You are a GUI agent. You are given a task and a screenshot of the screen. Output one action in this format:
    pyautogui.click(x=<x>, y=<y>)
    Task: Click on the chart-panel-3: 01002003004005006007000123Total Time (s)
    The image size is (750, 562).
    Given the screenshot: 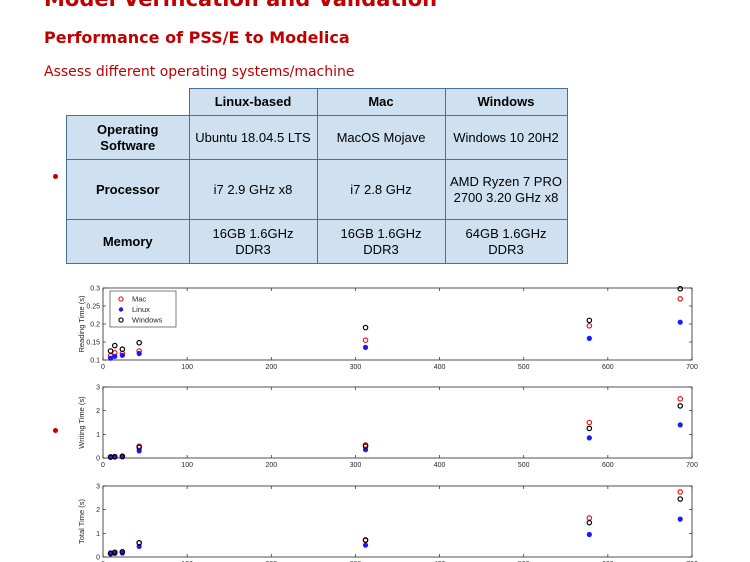 What is the action you would take?
    pyautogui.click(x=387, y=523)
    